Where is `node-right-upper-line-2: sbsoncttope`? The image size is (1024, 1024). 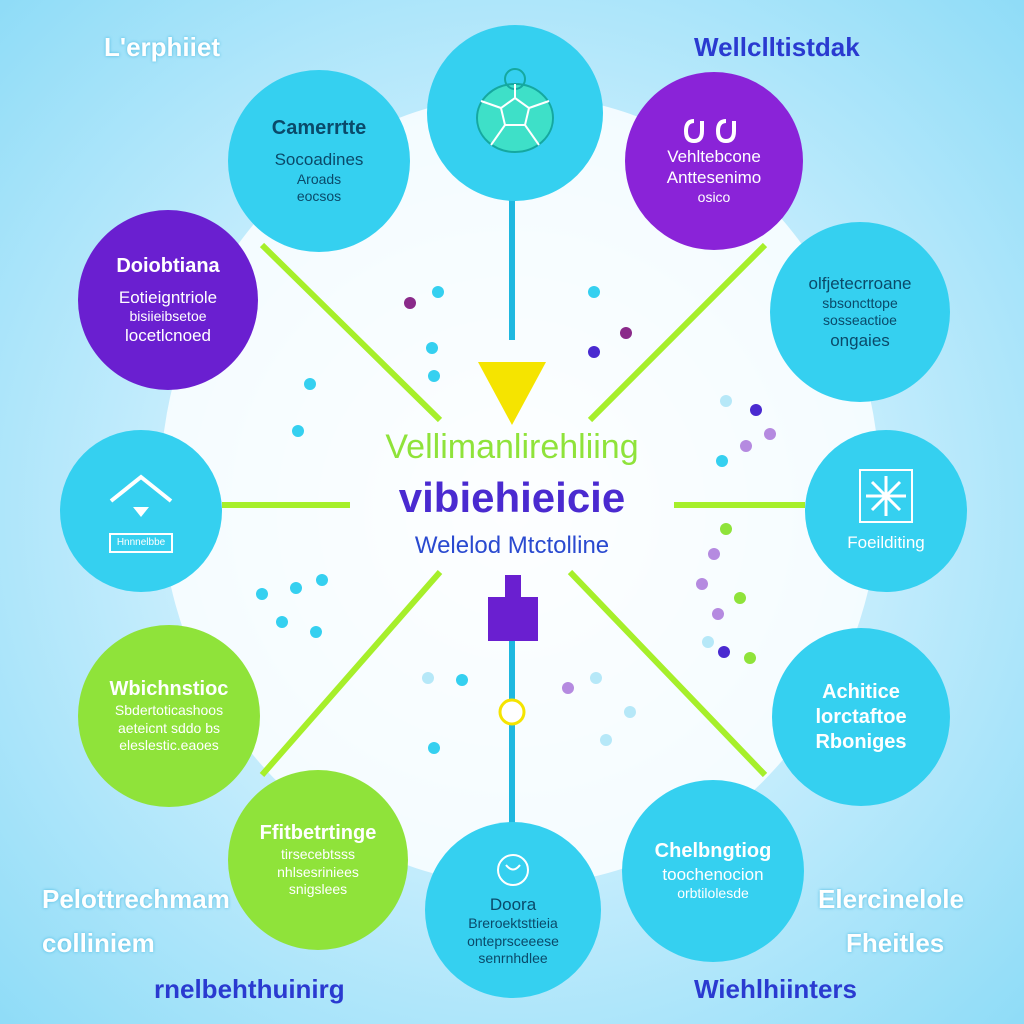
node-right-upper-line-2: sbsoncttope is located at coordinates (860, 302).